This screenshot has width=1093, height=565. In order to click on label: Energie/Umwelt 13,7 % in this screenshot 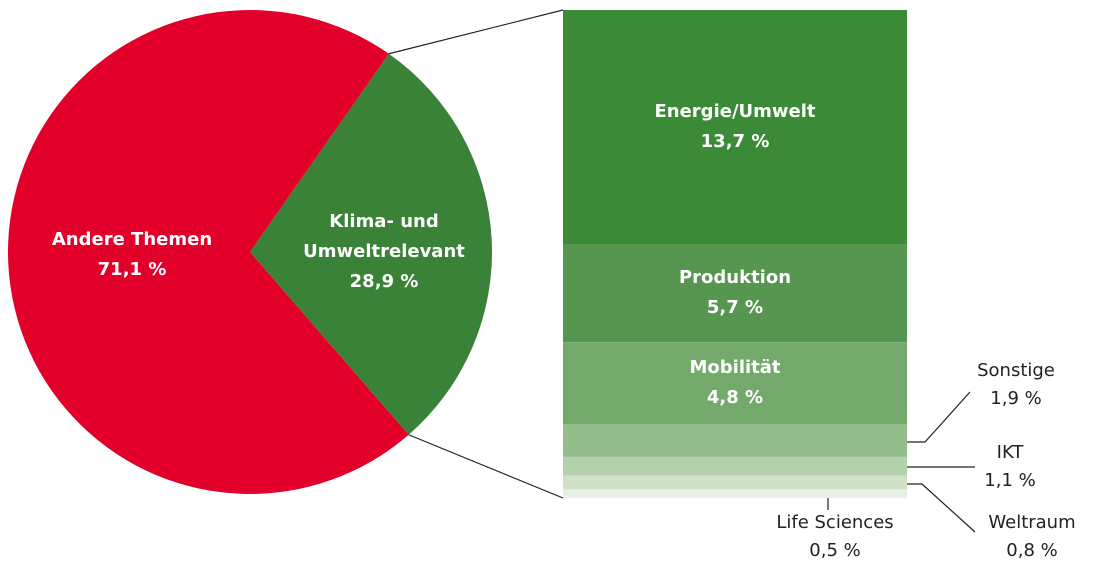, I will do `click(735, 127)`.